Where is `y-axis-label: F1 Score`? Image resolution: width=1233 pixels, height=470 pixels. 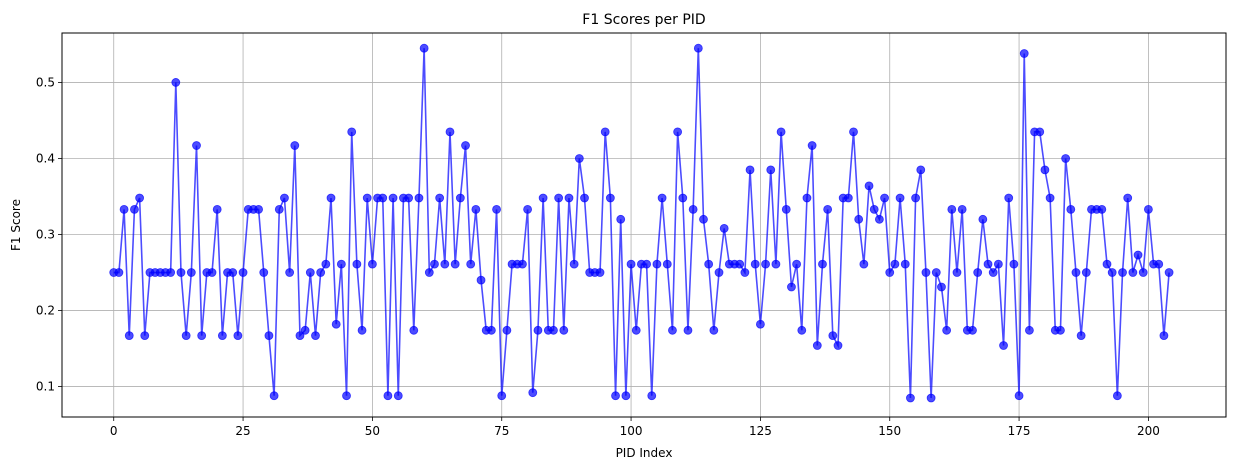
y-axis-label: F1 Score is located at coordinates (16, 225).